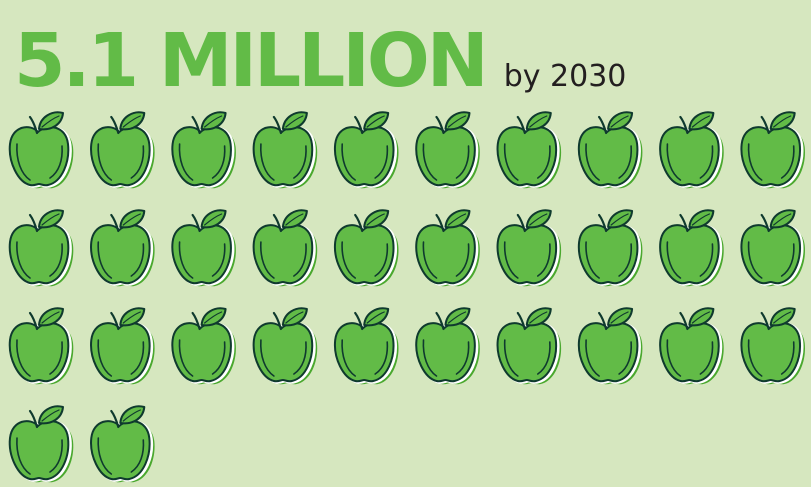 The height and width of the screenshot is (487, 811). Describe the element at coordinates (565, 76) in the screenshot. I see `headline-suffix: by 2030` at that location.